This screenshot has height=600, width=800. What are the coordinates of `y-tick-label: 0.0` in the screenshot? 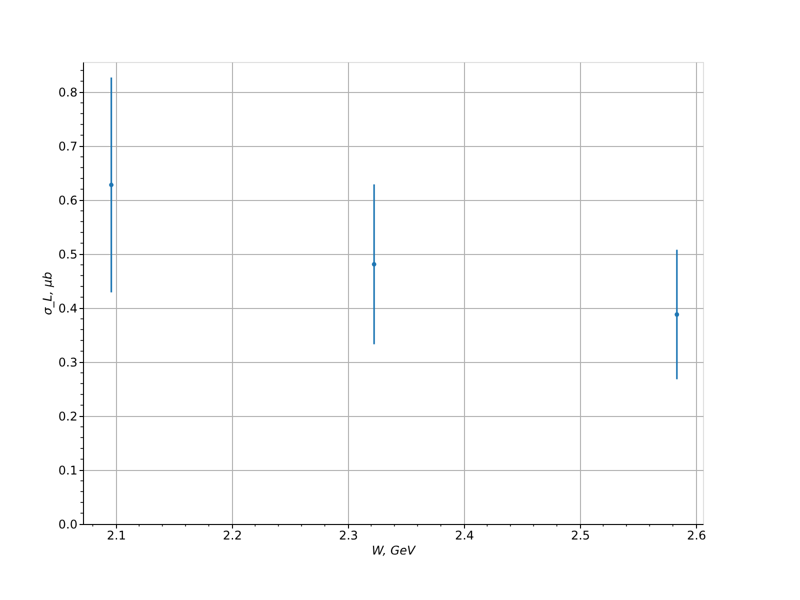 It's located at (68, 525).